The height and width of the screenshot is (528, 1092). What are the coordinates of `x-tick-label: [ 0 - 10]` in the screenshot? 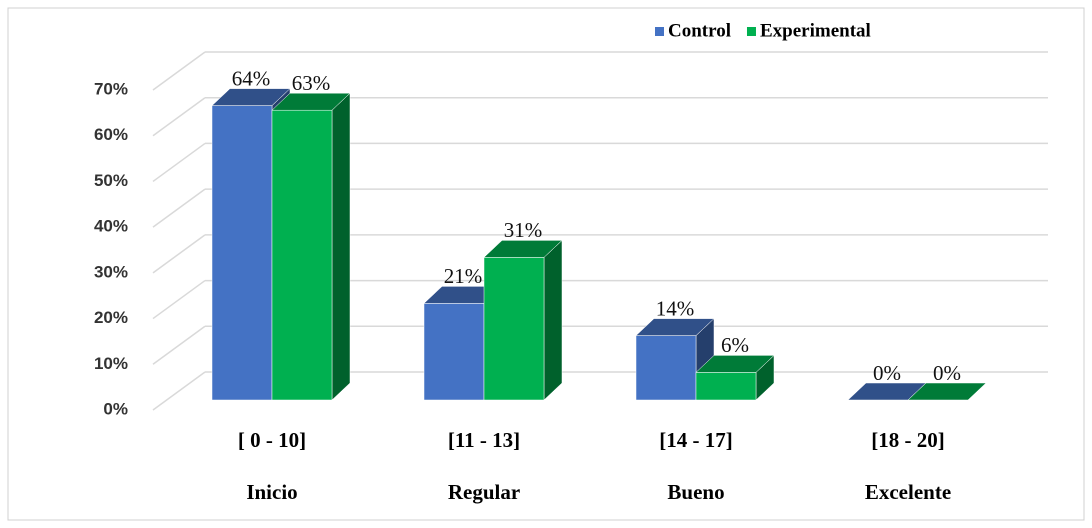 It's located at (272, 440).